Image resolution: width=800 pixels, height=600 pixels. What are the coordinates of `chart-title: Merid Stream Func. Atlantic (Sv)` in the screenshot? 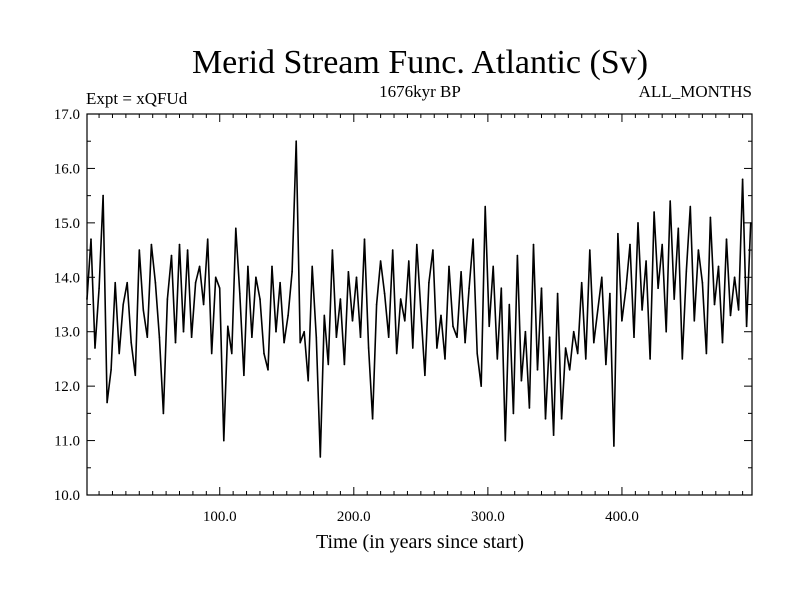 It's located at (420, 62).